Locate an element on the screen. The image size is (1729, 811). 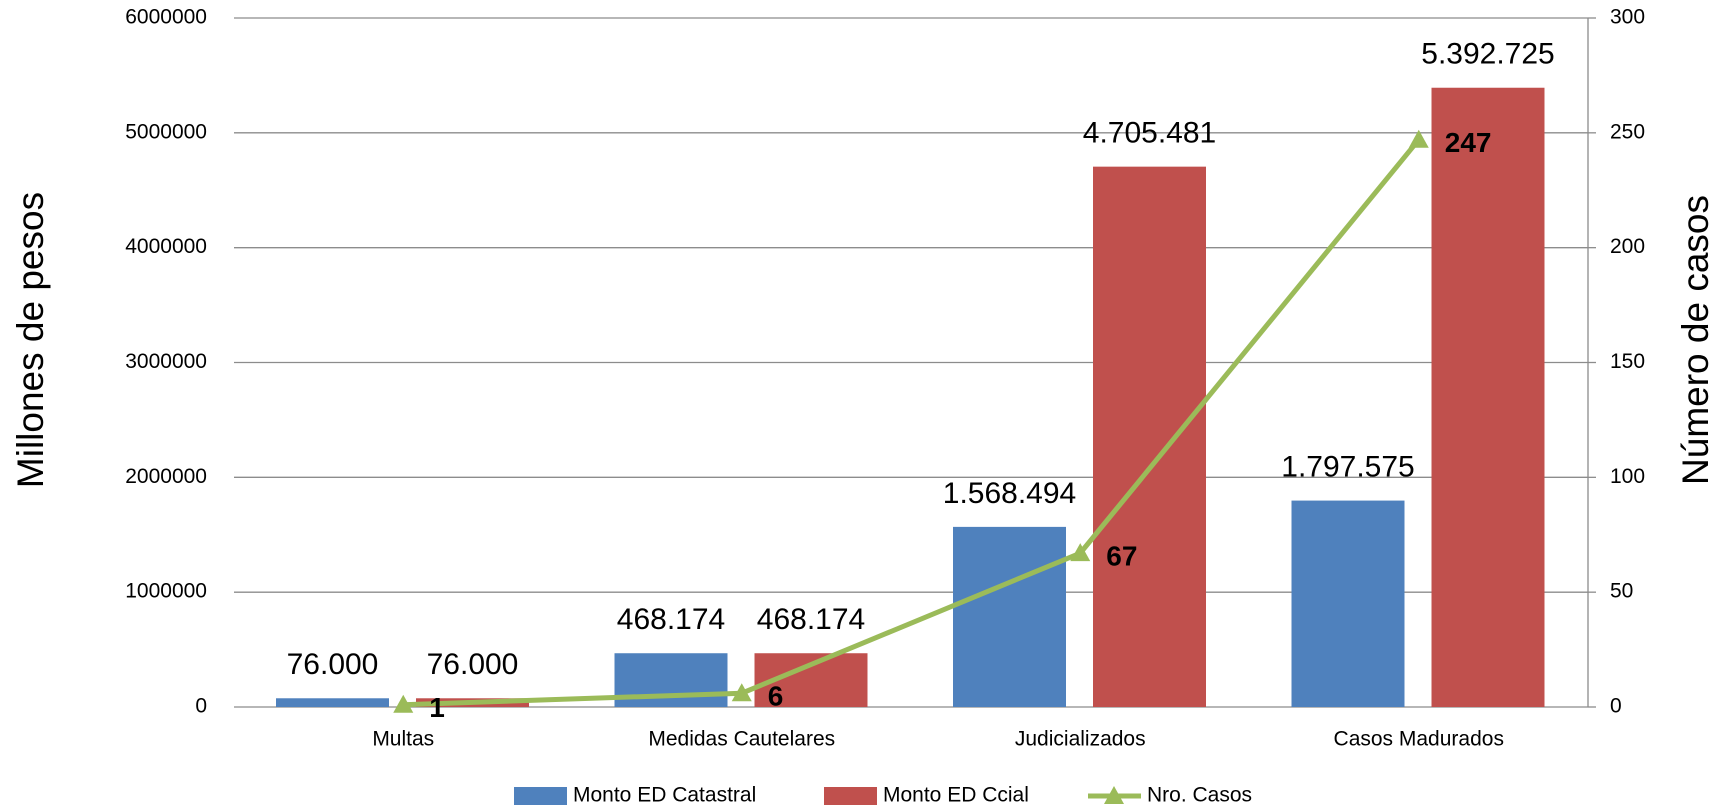
legend-label: Monto ED Catastral is located at coordinates (664, 795).